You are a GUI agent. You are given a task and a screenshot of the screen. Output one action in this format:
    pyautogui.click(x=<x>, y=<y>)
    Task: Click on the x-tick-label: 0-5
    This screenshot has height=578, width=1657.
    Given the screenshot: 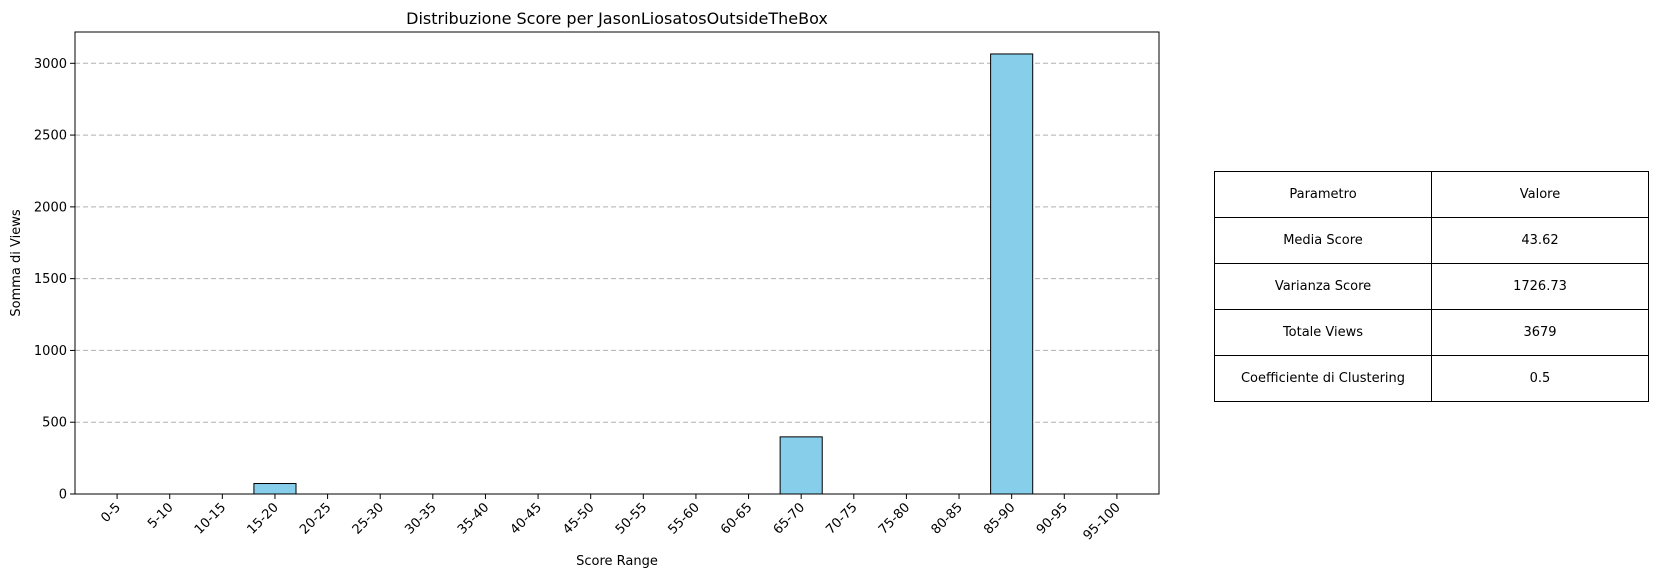 What is the action you would take?
    pyautogui.click(x=111, y=513)
    